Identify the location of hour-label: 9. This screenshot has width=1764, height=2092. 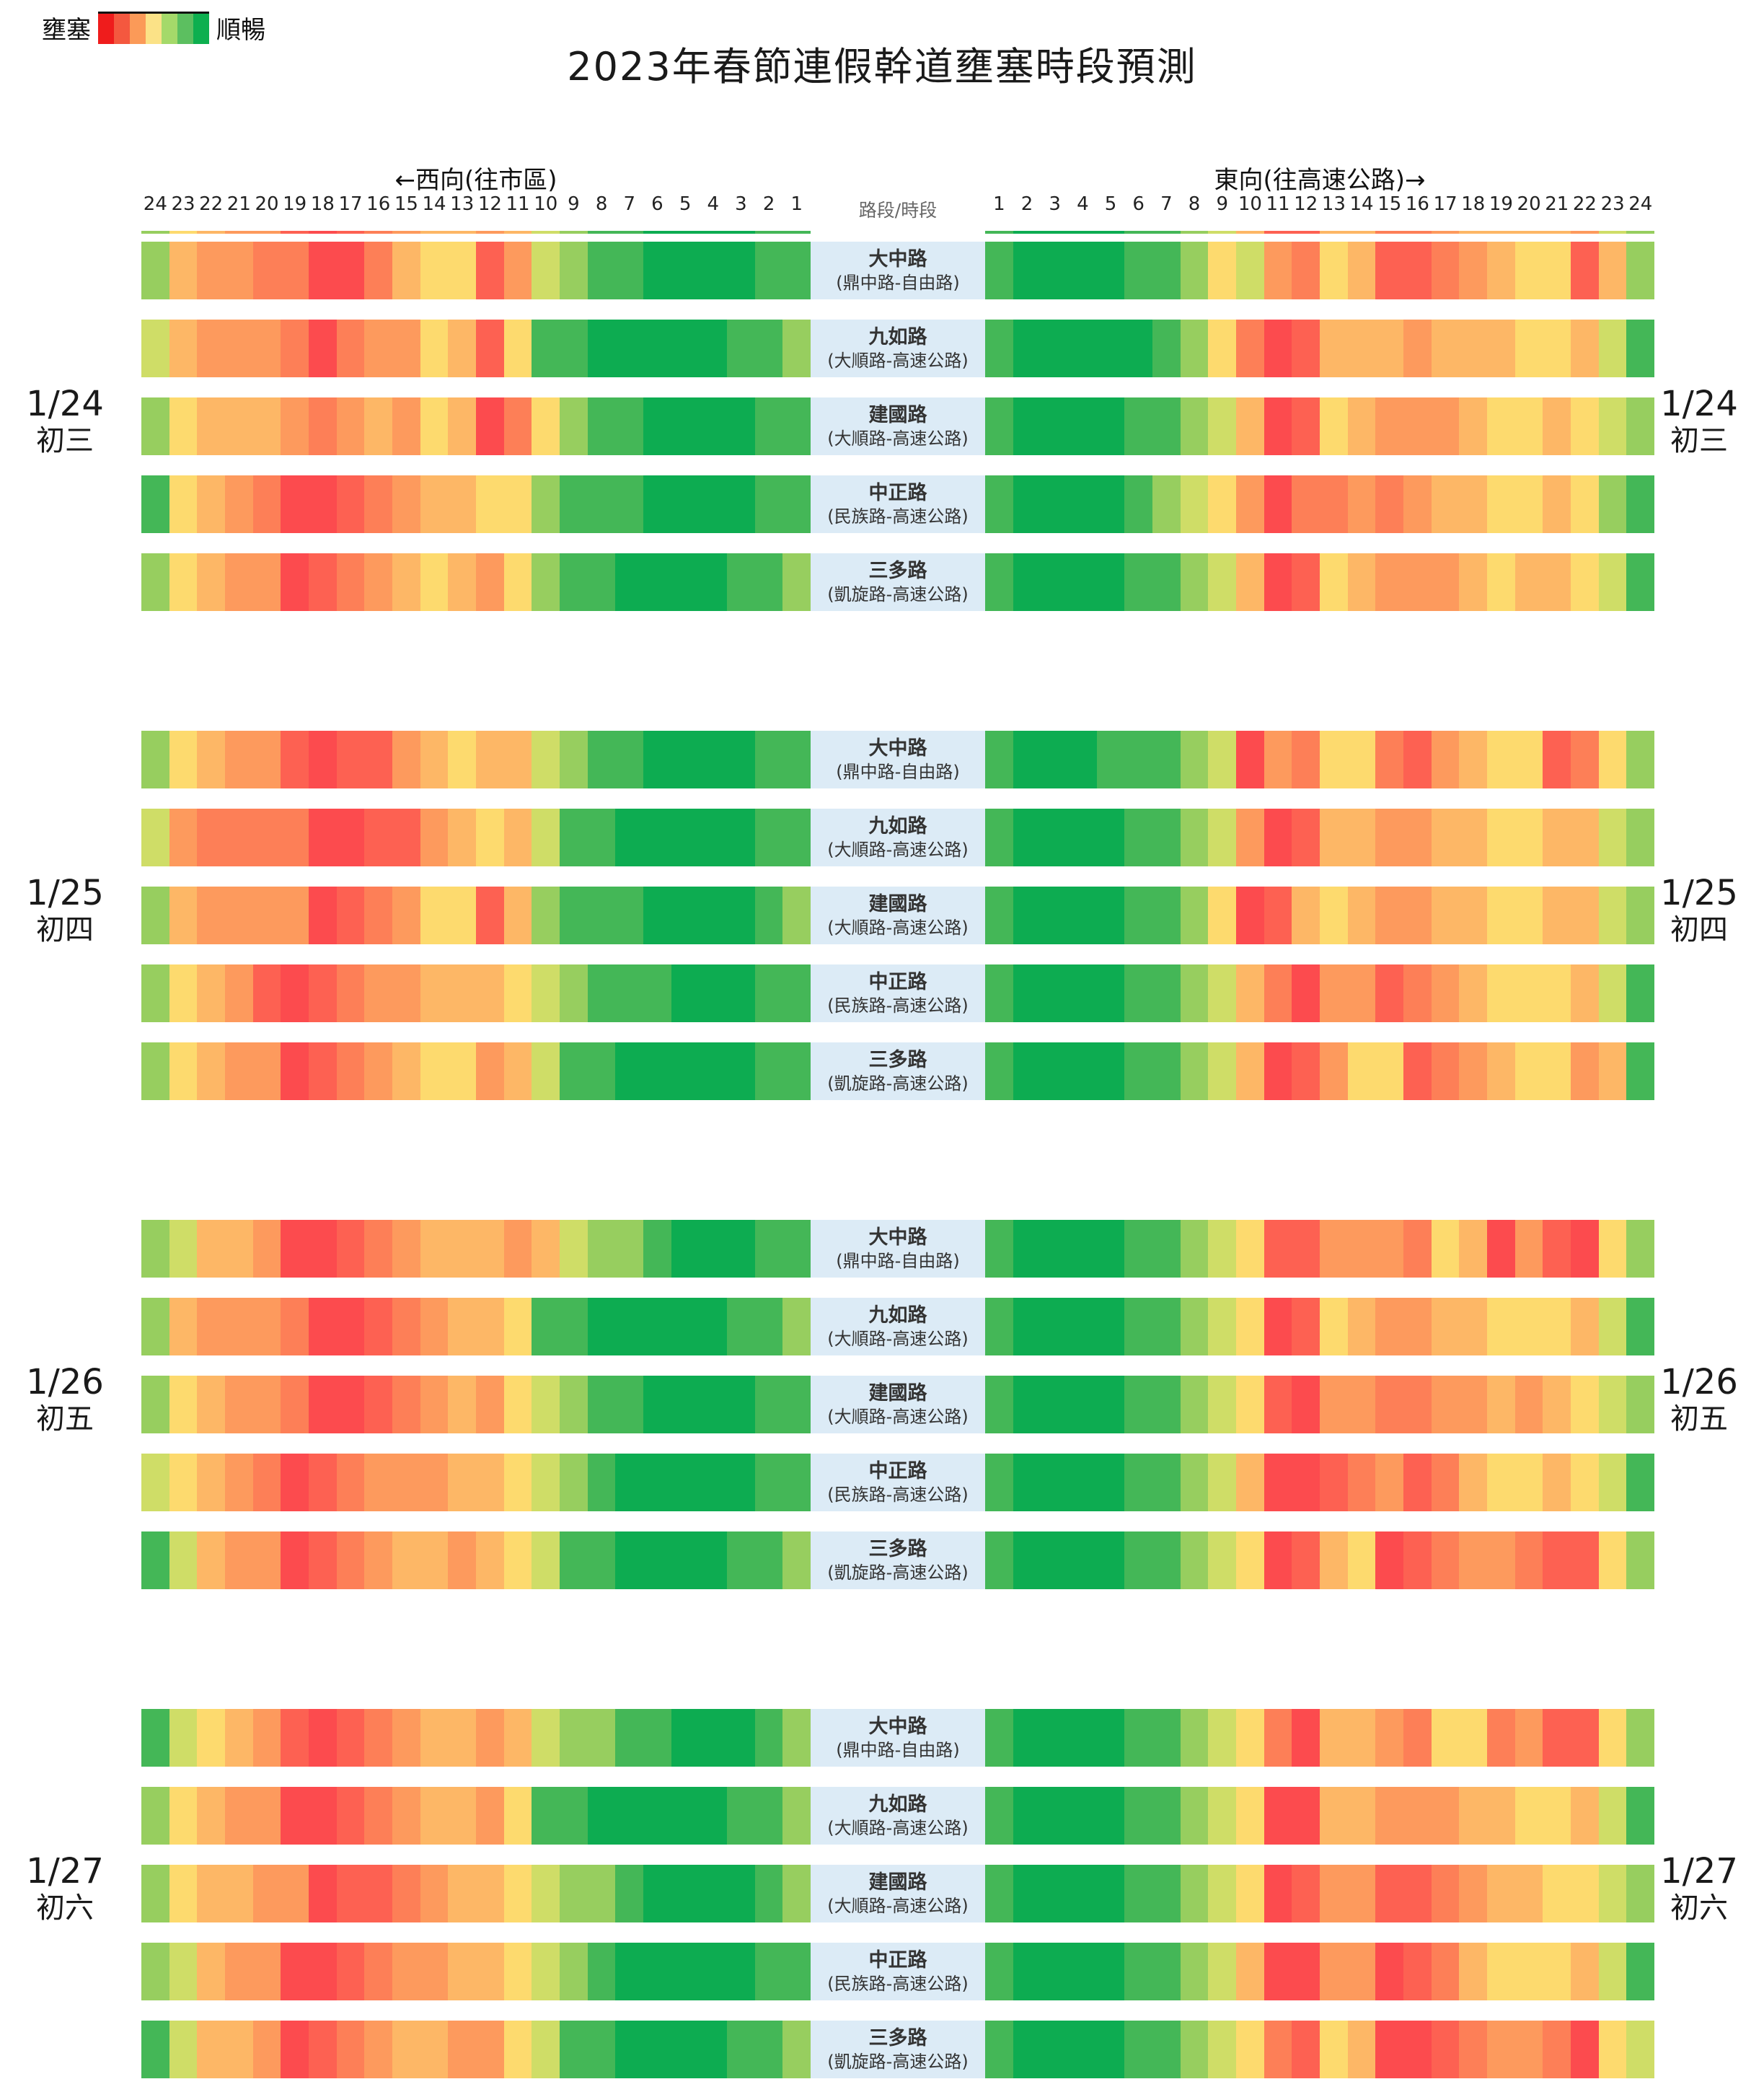
(574, 204).